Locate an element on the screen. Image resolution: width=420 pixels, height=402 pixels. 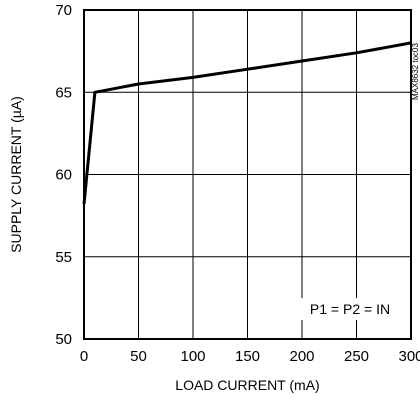
x-axis-title: LOAD CURRENT (mA) is located at coordinates (247, 385).